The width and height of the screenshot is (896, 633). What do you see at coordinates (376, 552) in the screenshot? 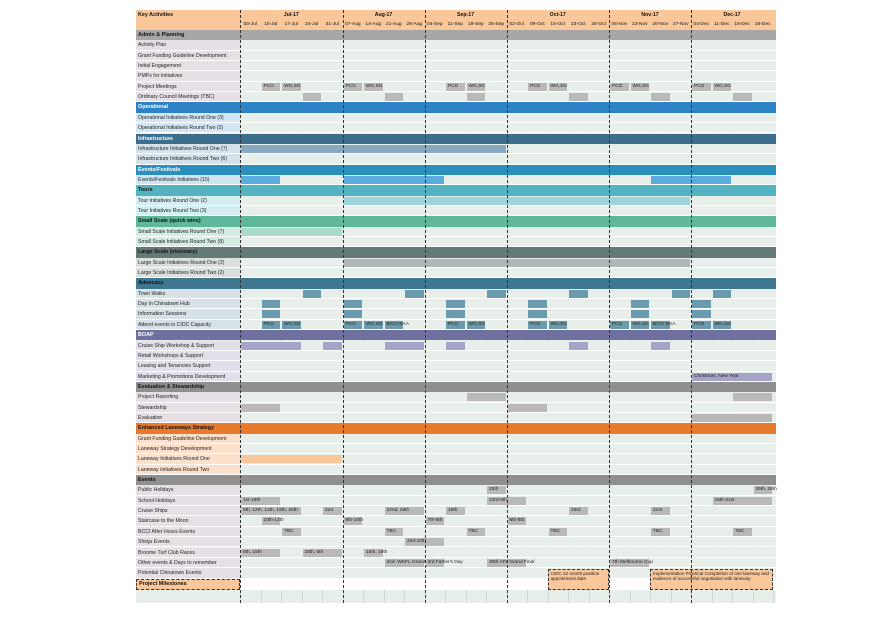
I see `timeline-bar: 15th, 19th` at bounding box center [376, 552].